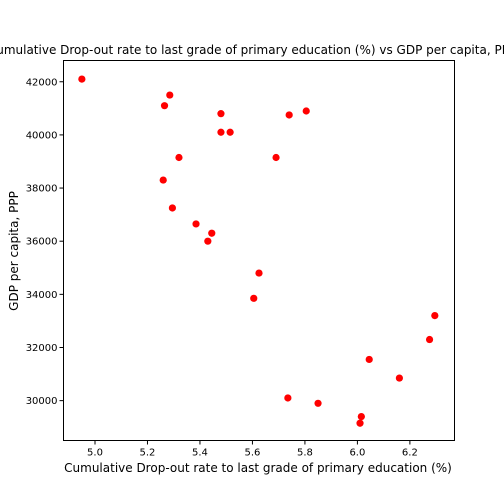 The image size is (504, 504). Describe the element at coordinates (95, 453) in the screenshot. I see `x-tick-label: 5.0` at that location.